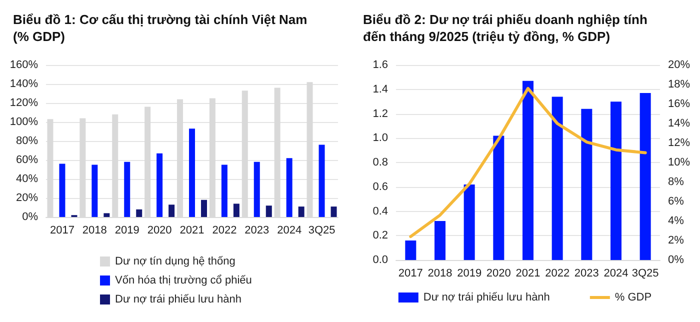 The width and height of the screenshot is (700, 322). I want to click on y2-tick-label: 6%, so click(676, 202).